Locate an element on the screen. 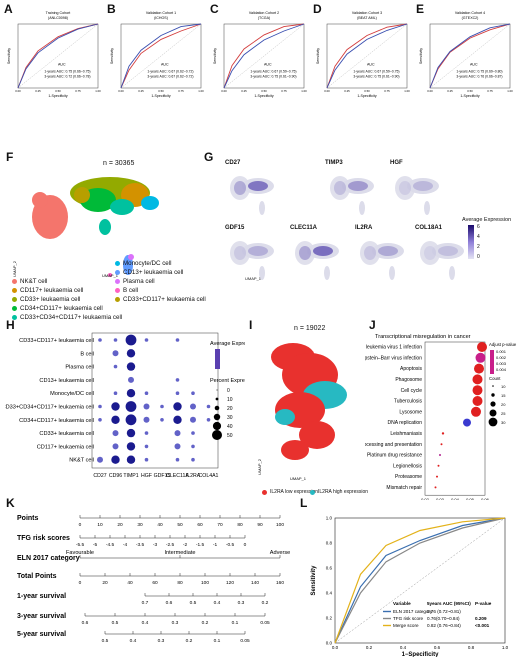  roc-x-label: 1-Specificity is located at coordinates (58, 96).